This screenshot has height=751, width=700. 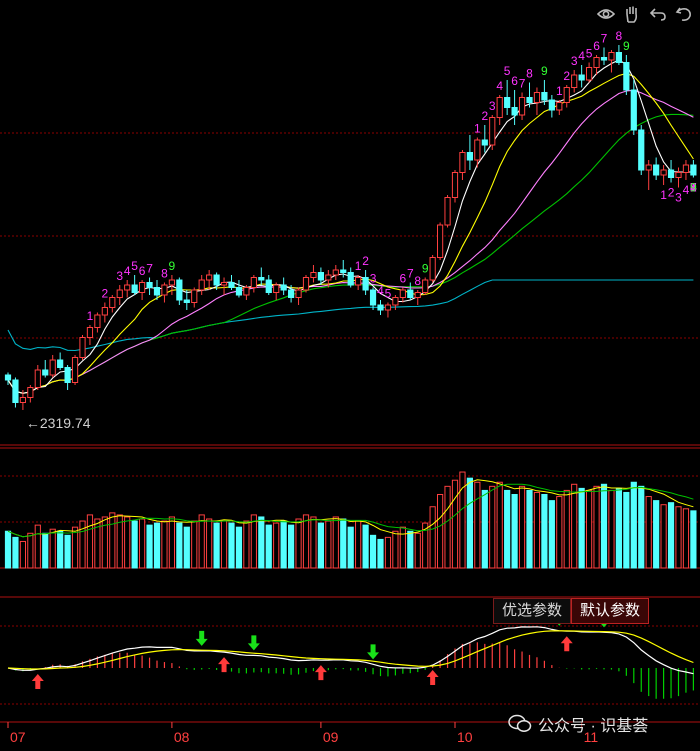 I want to click on tab-default-params: 默认参数, so click(x=610, y=611).